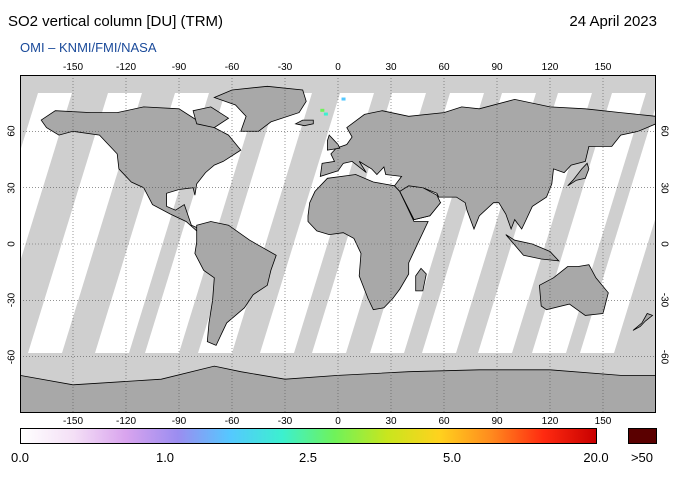 This screenshot has height=480, width=676. I want to click on land-africa, so click(368, 242).